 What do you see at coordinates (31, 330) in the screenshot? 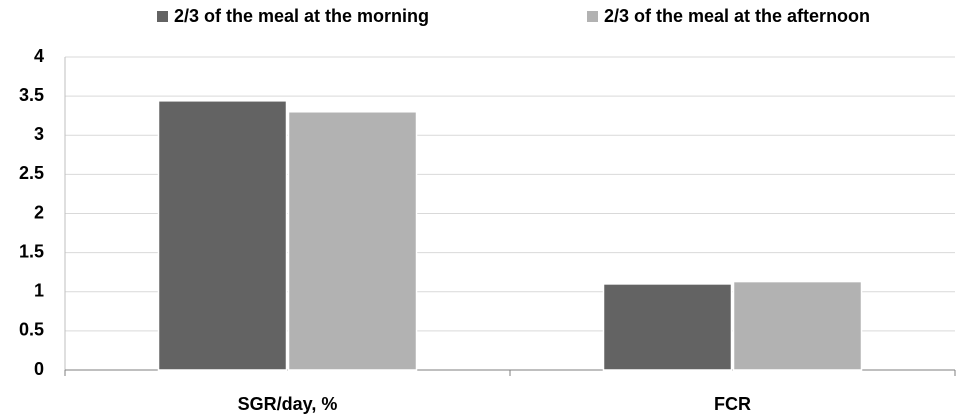
I see `y-tick-label: 0.5` at bounding box center [31, 330].